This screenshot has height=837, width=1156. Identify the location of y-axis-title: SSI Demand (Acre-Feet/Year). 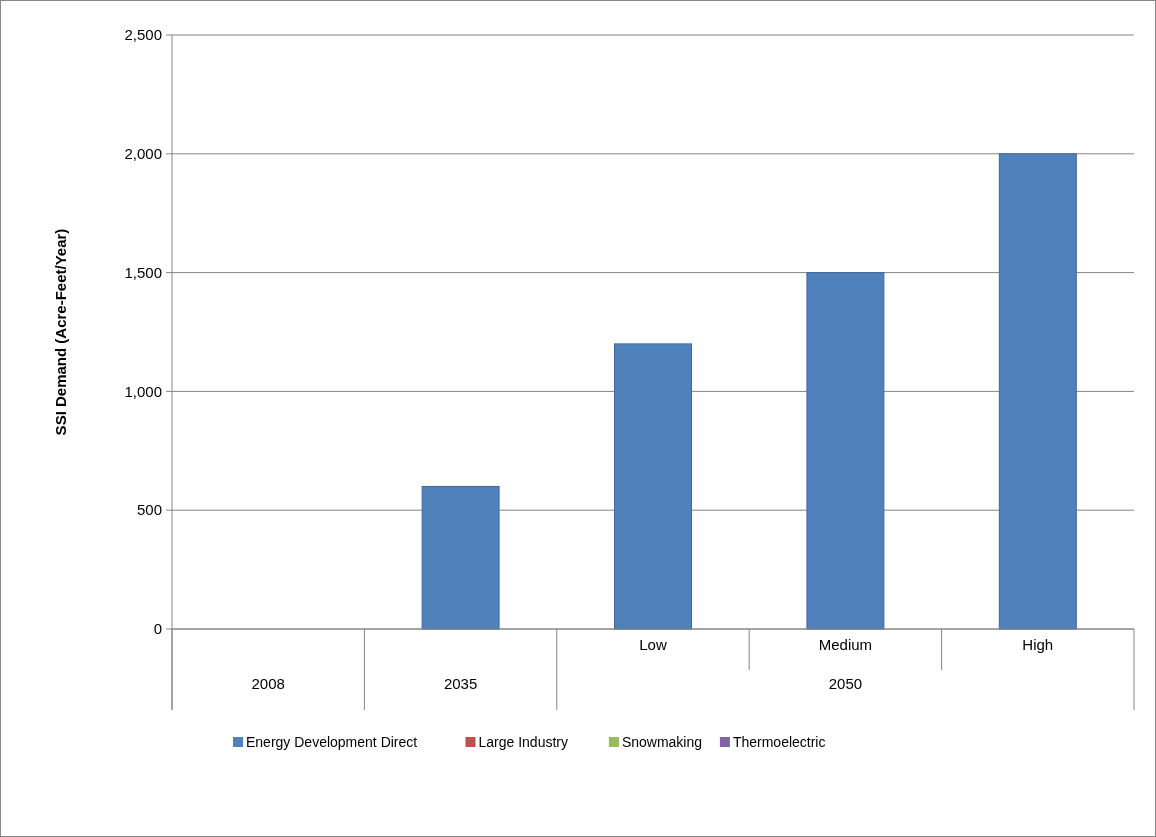
(60, 332).